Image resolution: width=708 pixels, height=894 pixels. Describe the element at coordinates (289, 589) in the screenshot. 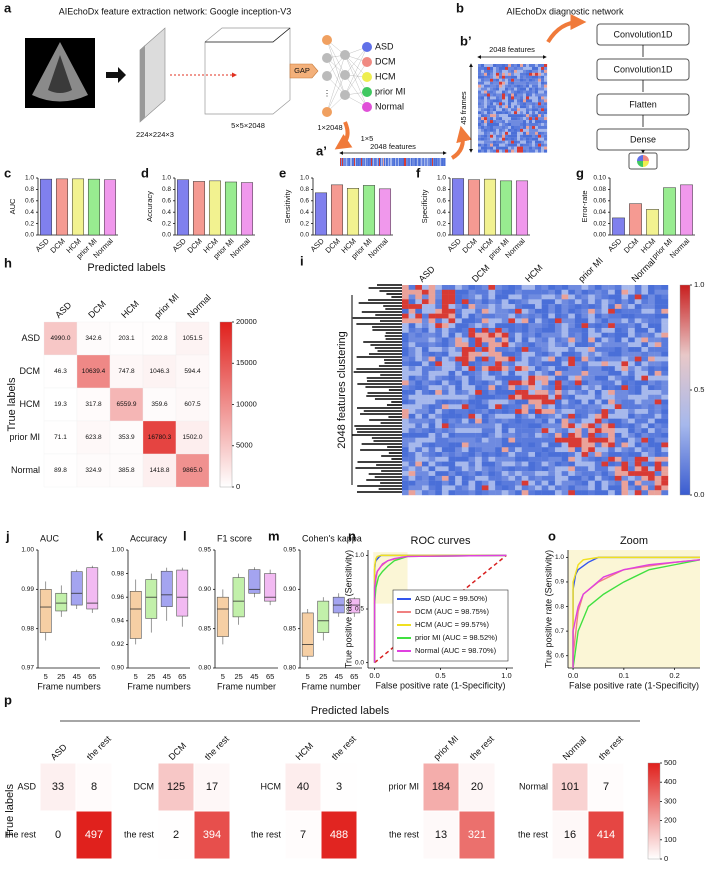

I see `y-tick-label: 0.90` at that location.